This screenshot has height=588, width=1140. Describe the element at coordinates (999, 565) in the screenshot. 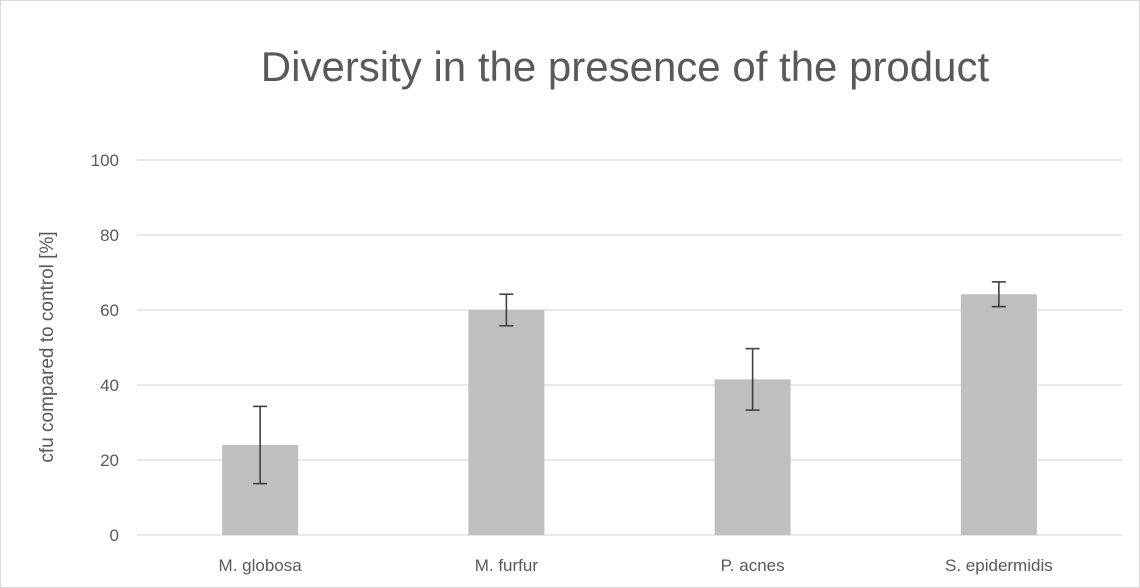

I see `x-category-label: S. epidermidis` at that location.